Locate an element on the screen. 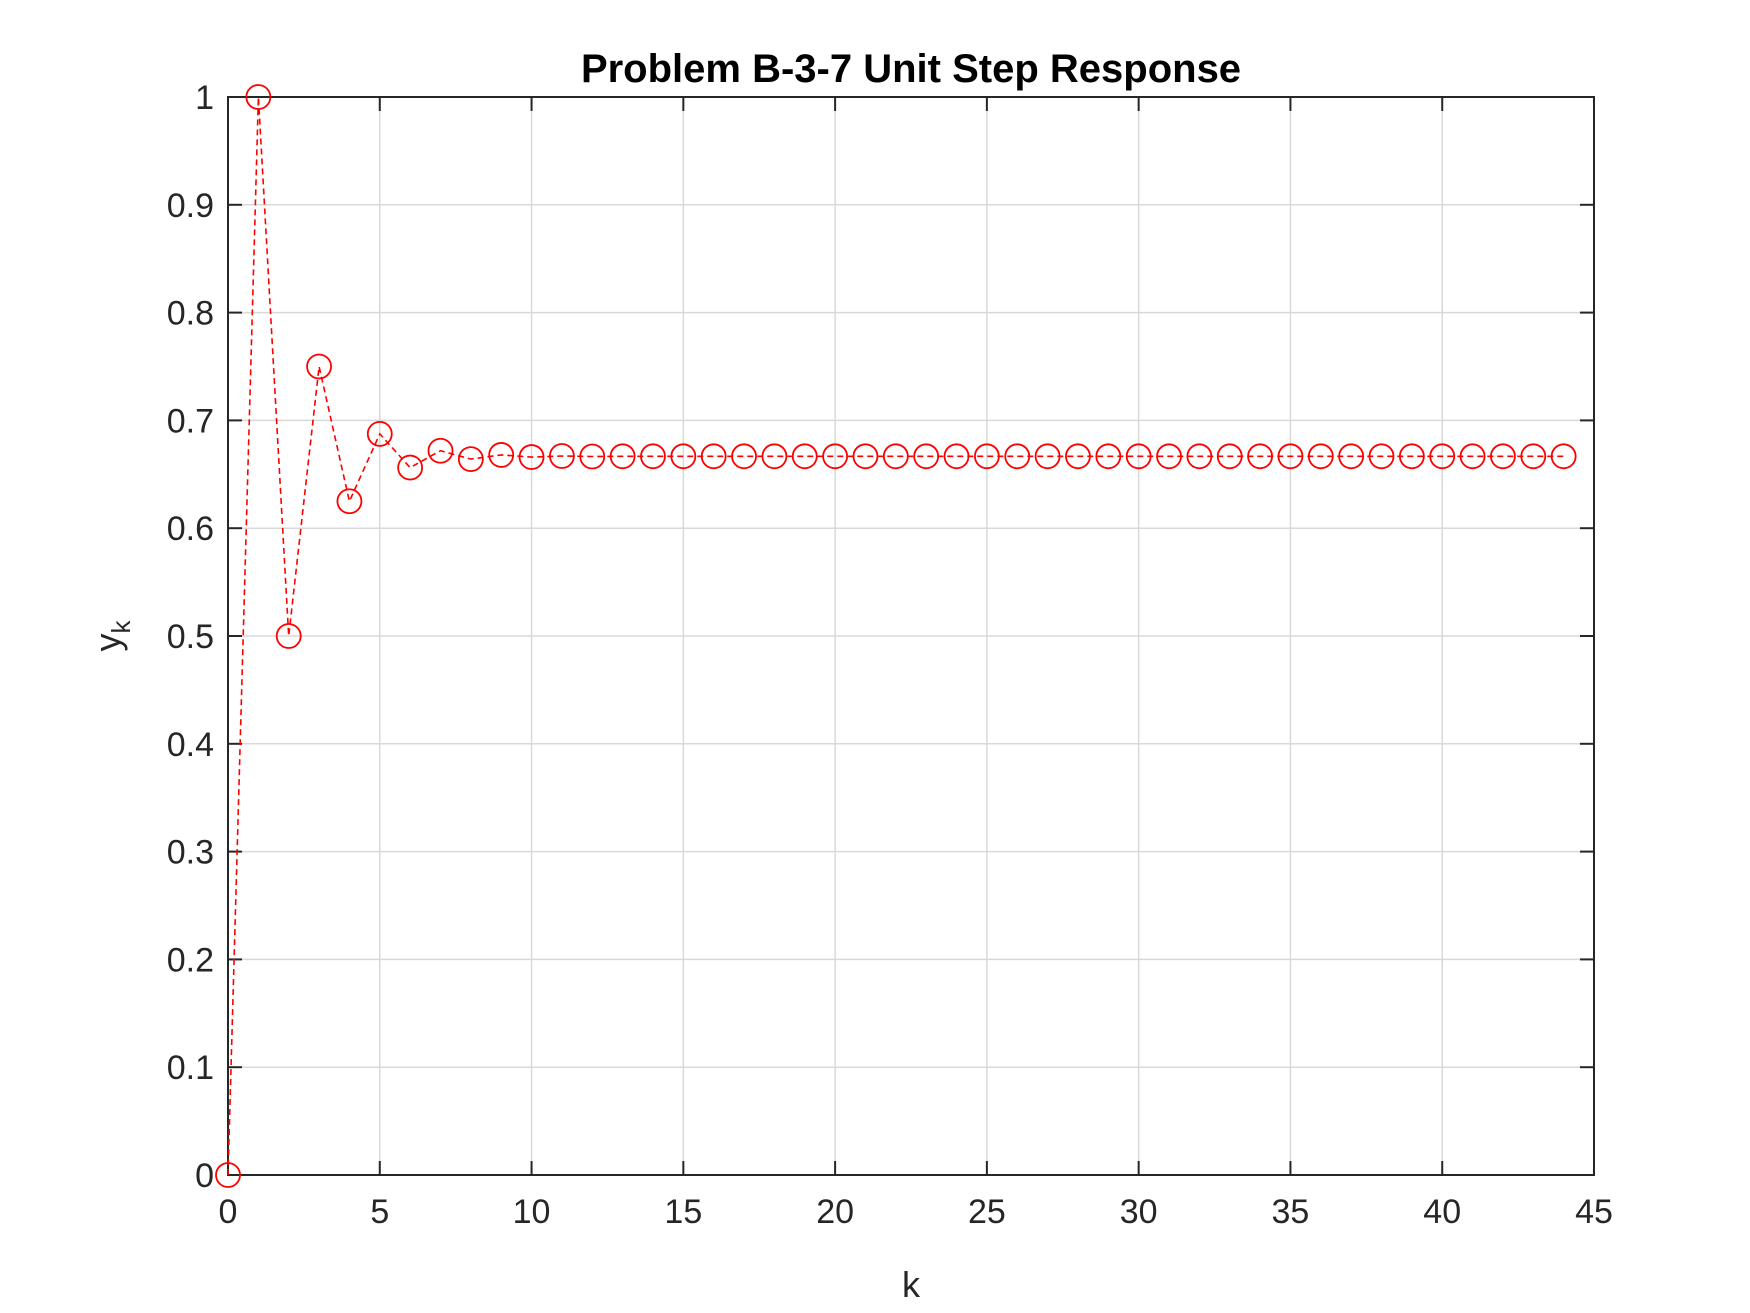 This screenshot has height=1313, width=1750. x-tick-label: 25 is located at coordinates (987, 1212).